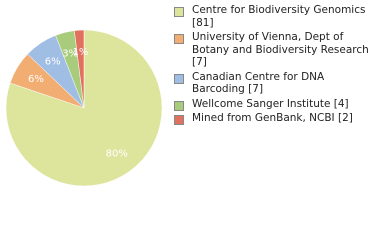 The width and height of the screenshot is (380, 240). Describe the element at coordinates (70, 54) in the screenshot. I see `slice-label: 3%` at that location.